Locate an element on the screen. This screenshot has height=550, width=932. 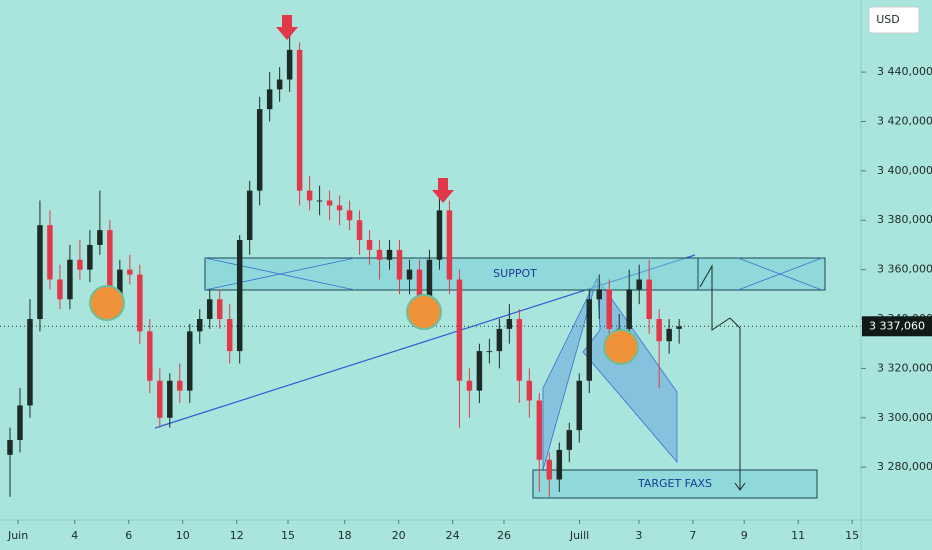
y-tick-label: 3 440,000 is located at coordinates (904, 71).